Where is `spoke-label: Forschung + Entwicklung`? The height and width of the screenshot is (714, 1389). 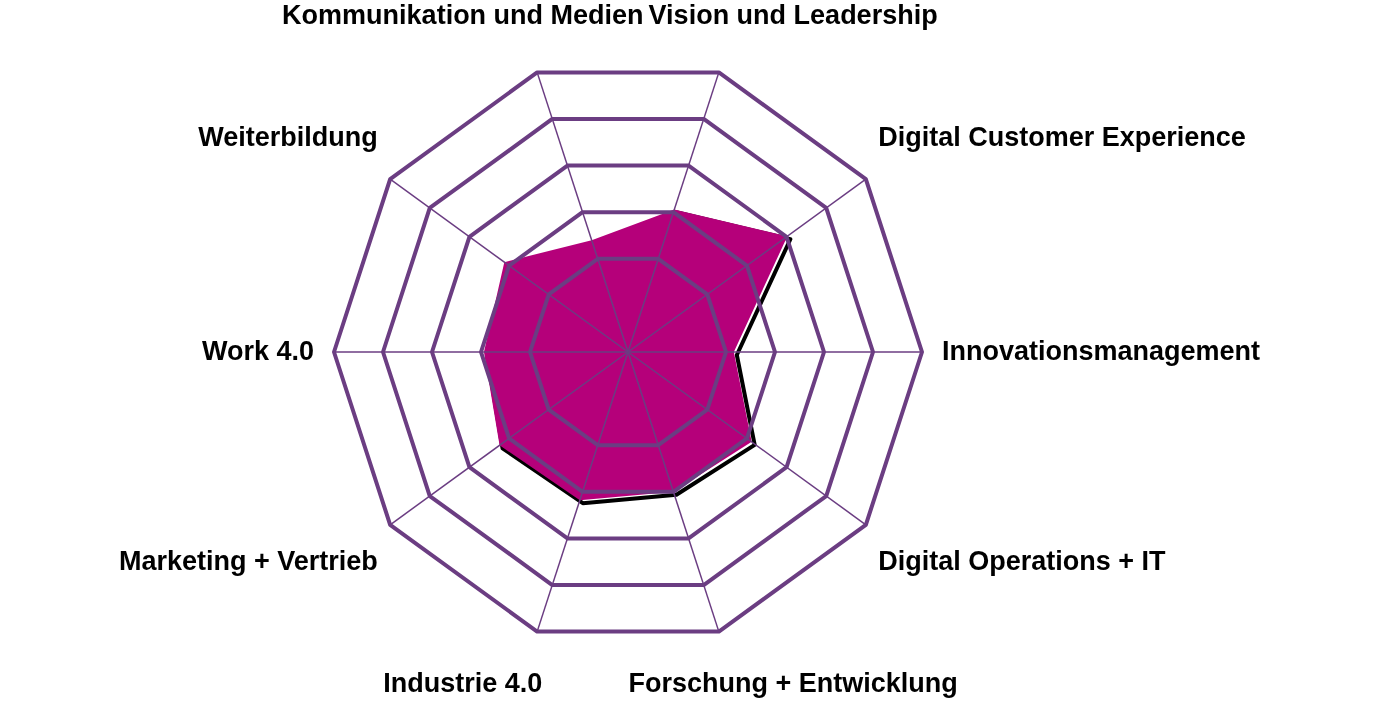
spoke-label: Forschung + Entwicklung is located at coordinates (793, 682).